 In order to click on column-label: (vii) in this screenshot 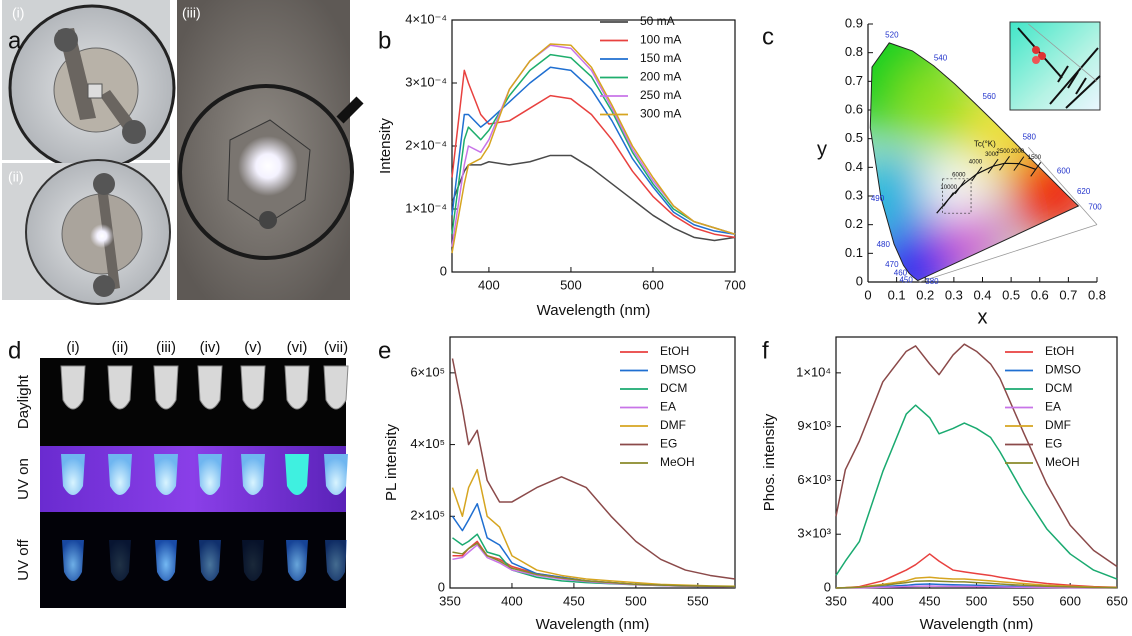, I will do `click(336, 347)`.